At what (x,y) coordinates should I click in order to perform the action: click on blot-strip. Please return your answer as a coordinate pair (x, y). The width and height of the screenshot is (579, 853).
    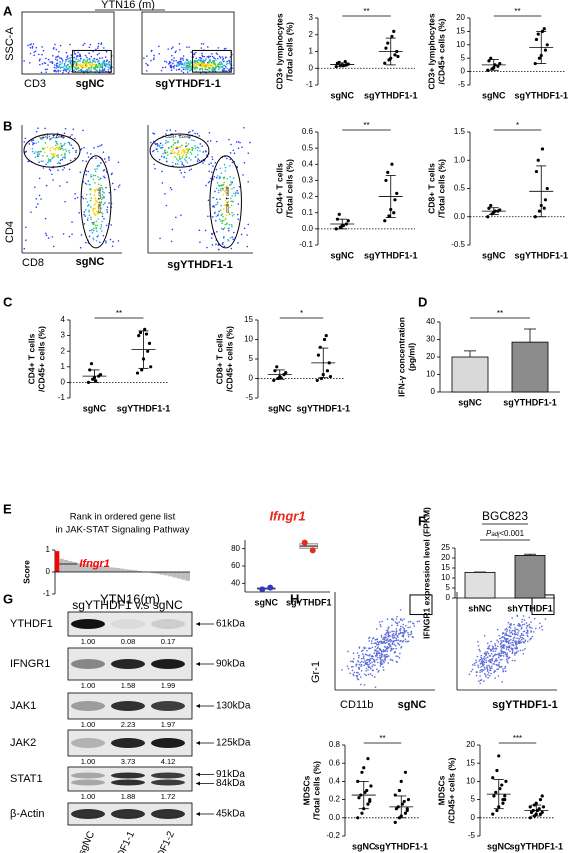
    Looking at the image, I should click on (130, 779).